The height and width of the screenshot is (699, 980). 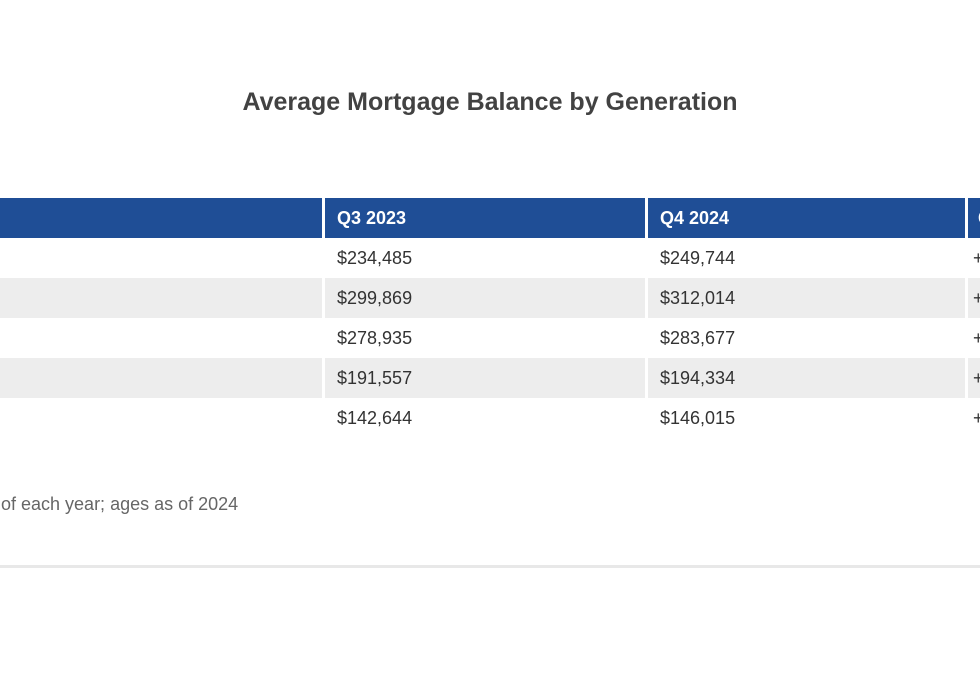 What do you see at coordinates (805, 258) in the screenshot?
I see `cell-q4-2024: $249,744` at bounding box center [805, 258].